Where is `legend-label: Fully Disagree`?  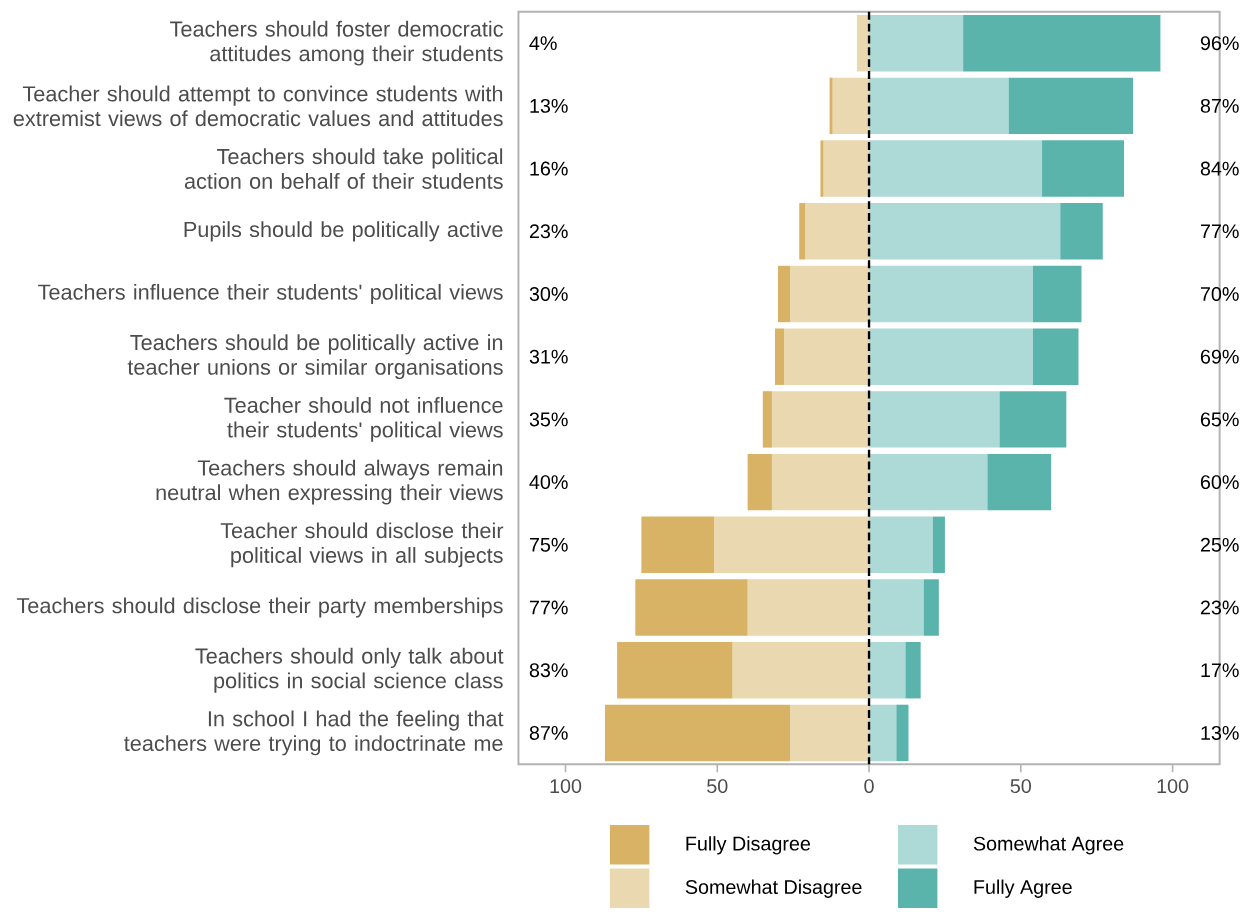 legend-label: Fully Disagree is located at coordinates (748, 845).